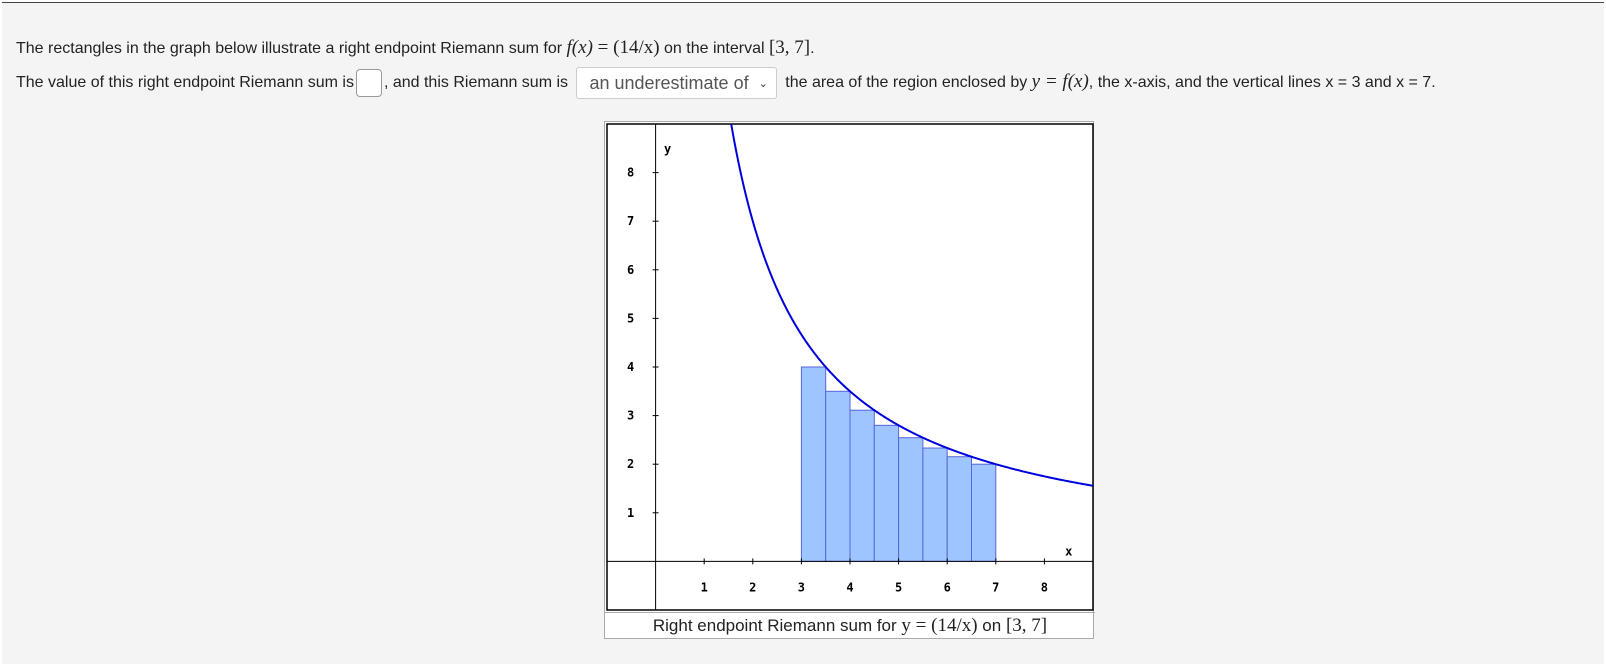 The width and height of the screenshot is (1606, 666). I want to click on function-expression: f(x) = (14/x), so click(613, 47).